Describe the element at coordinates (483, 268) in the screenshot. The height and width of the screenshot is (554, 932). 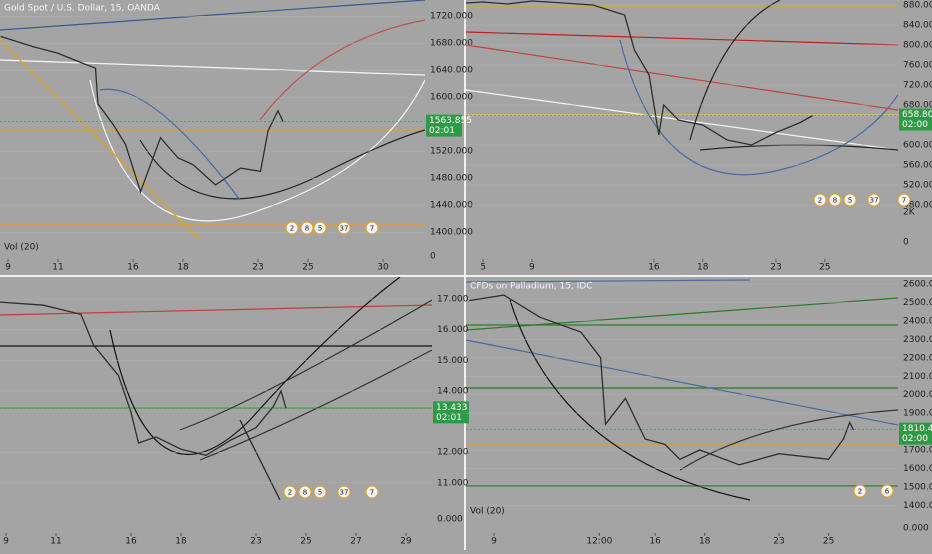
I see `x-tick-label: 5` at that location.